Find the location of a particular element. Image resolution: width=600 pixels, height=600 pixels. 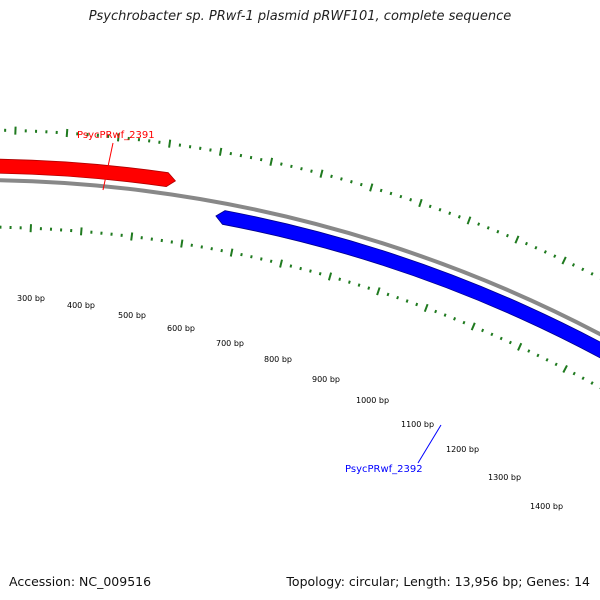

tick-label: 900 bp is located at coordinates (326, 379).